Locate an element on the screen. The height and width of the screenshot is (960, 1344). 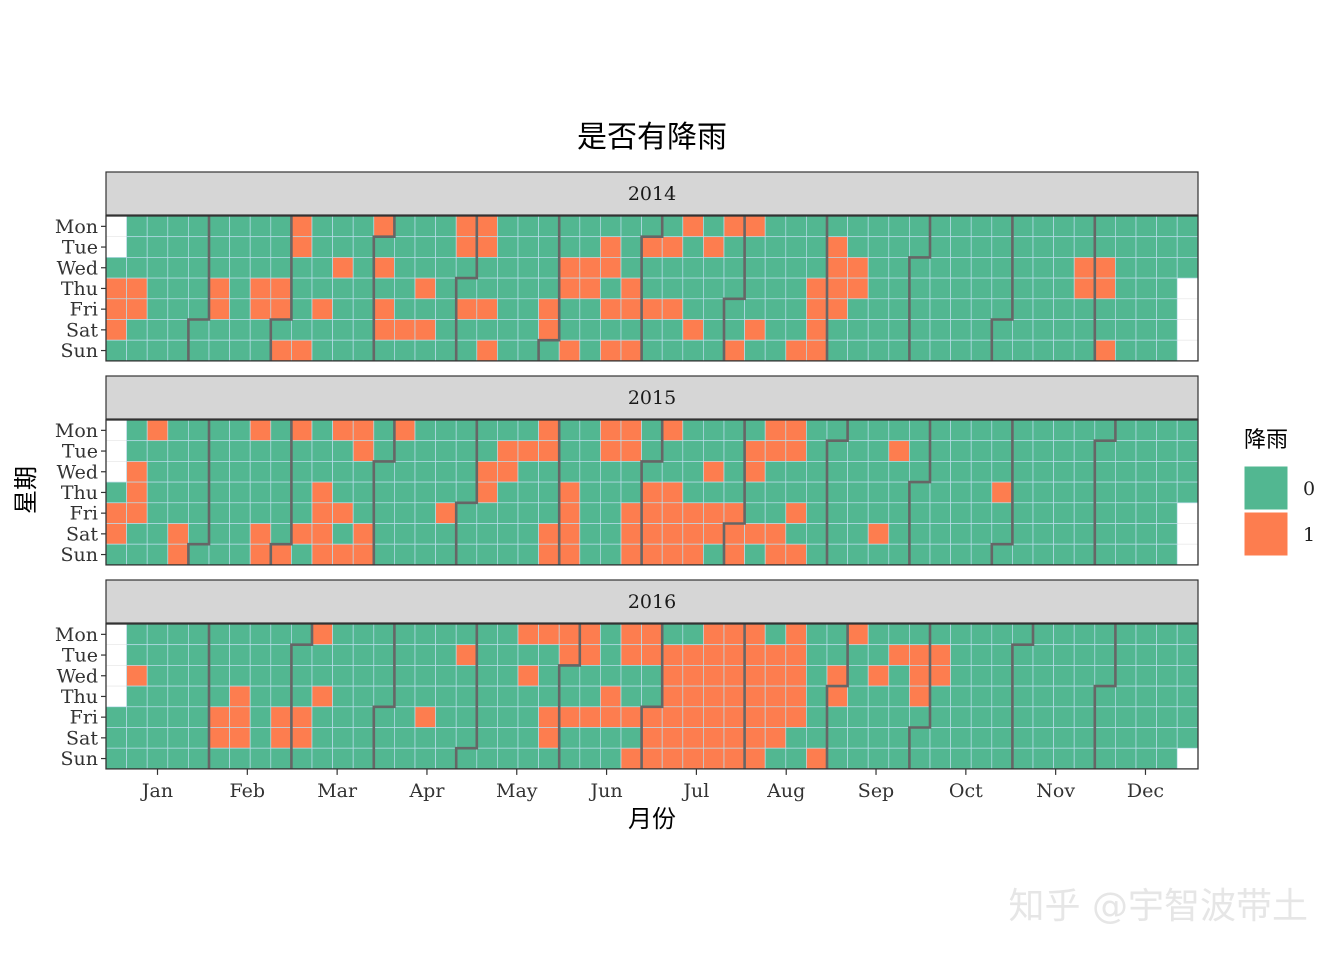
day-cell: 2014-01-16 is located at coordinates (157, 288).